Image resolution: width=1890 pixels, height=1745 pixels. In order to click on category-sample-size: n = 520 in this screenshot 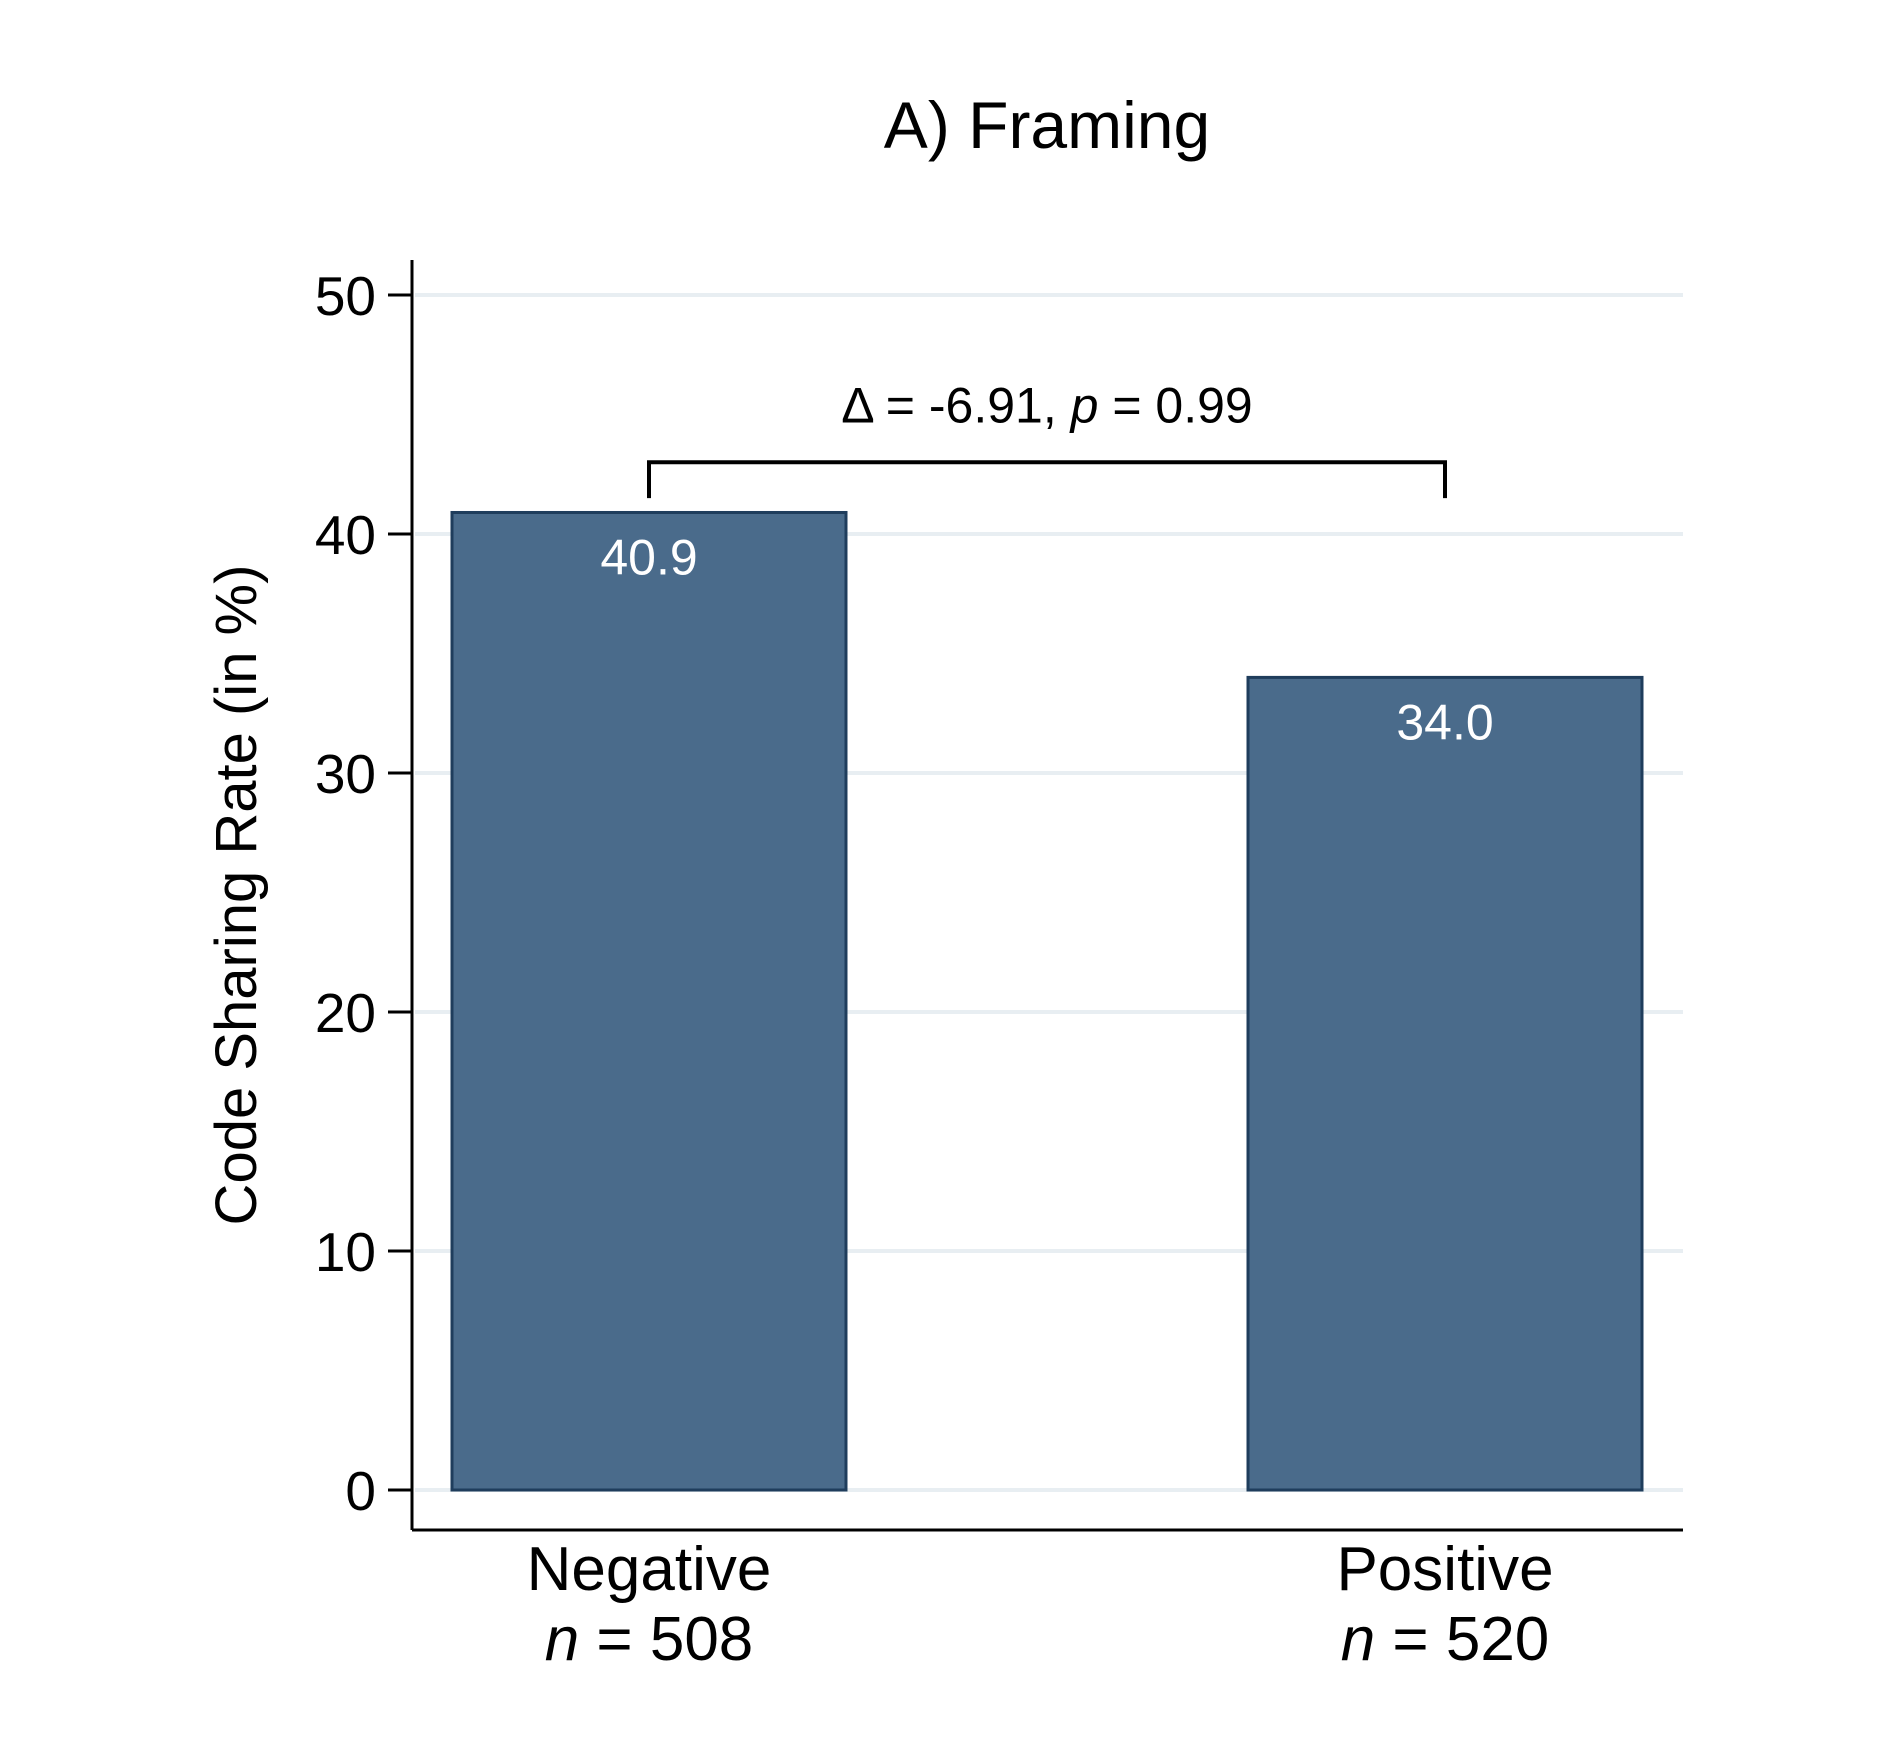, I will do `click(1445, 1639)`.